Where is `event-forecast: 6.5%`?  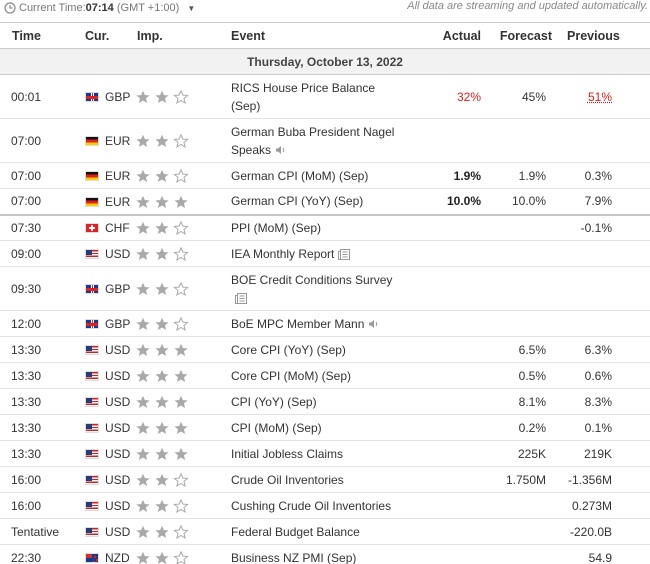
event-forecast: 6.5% is located at coordinates (528, 349).